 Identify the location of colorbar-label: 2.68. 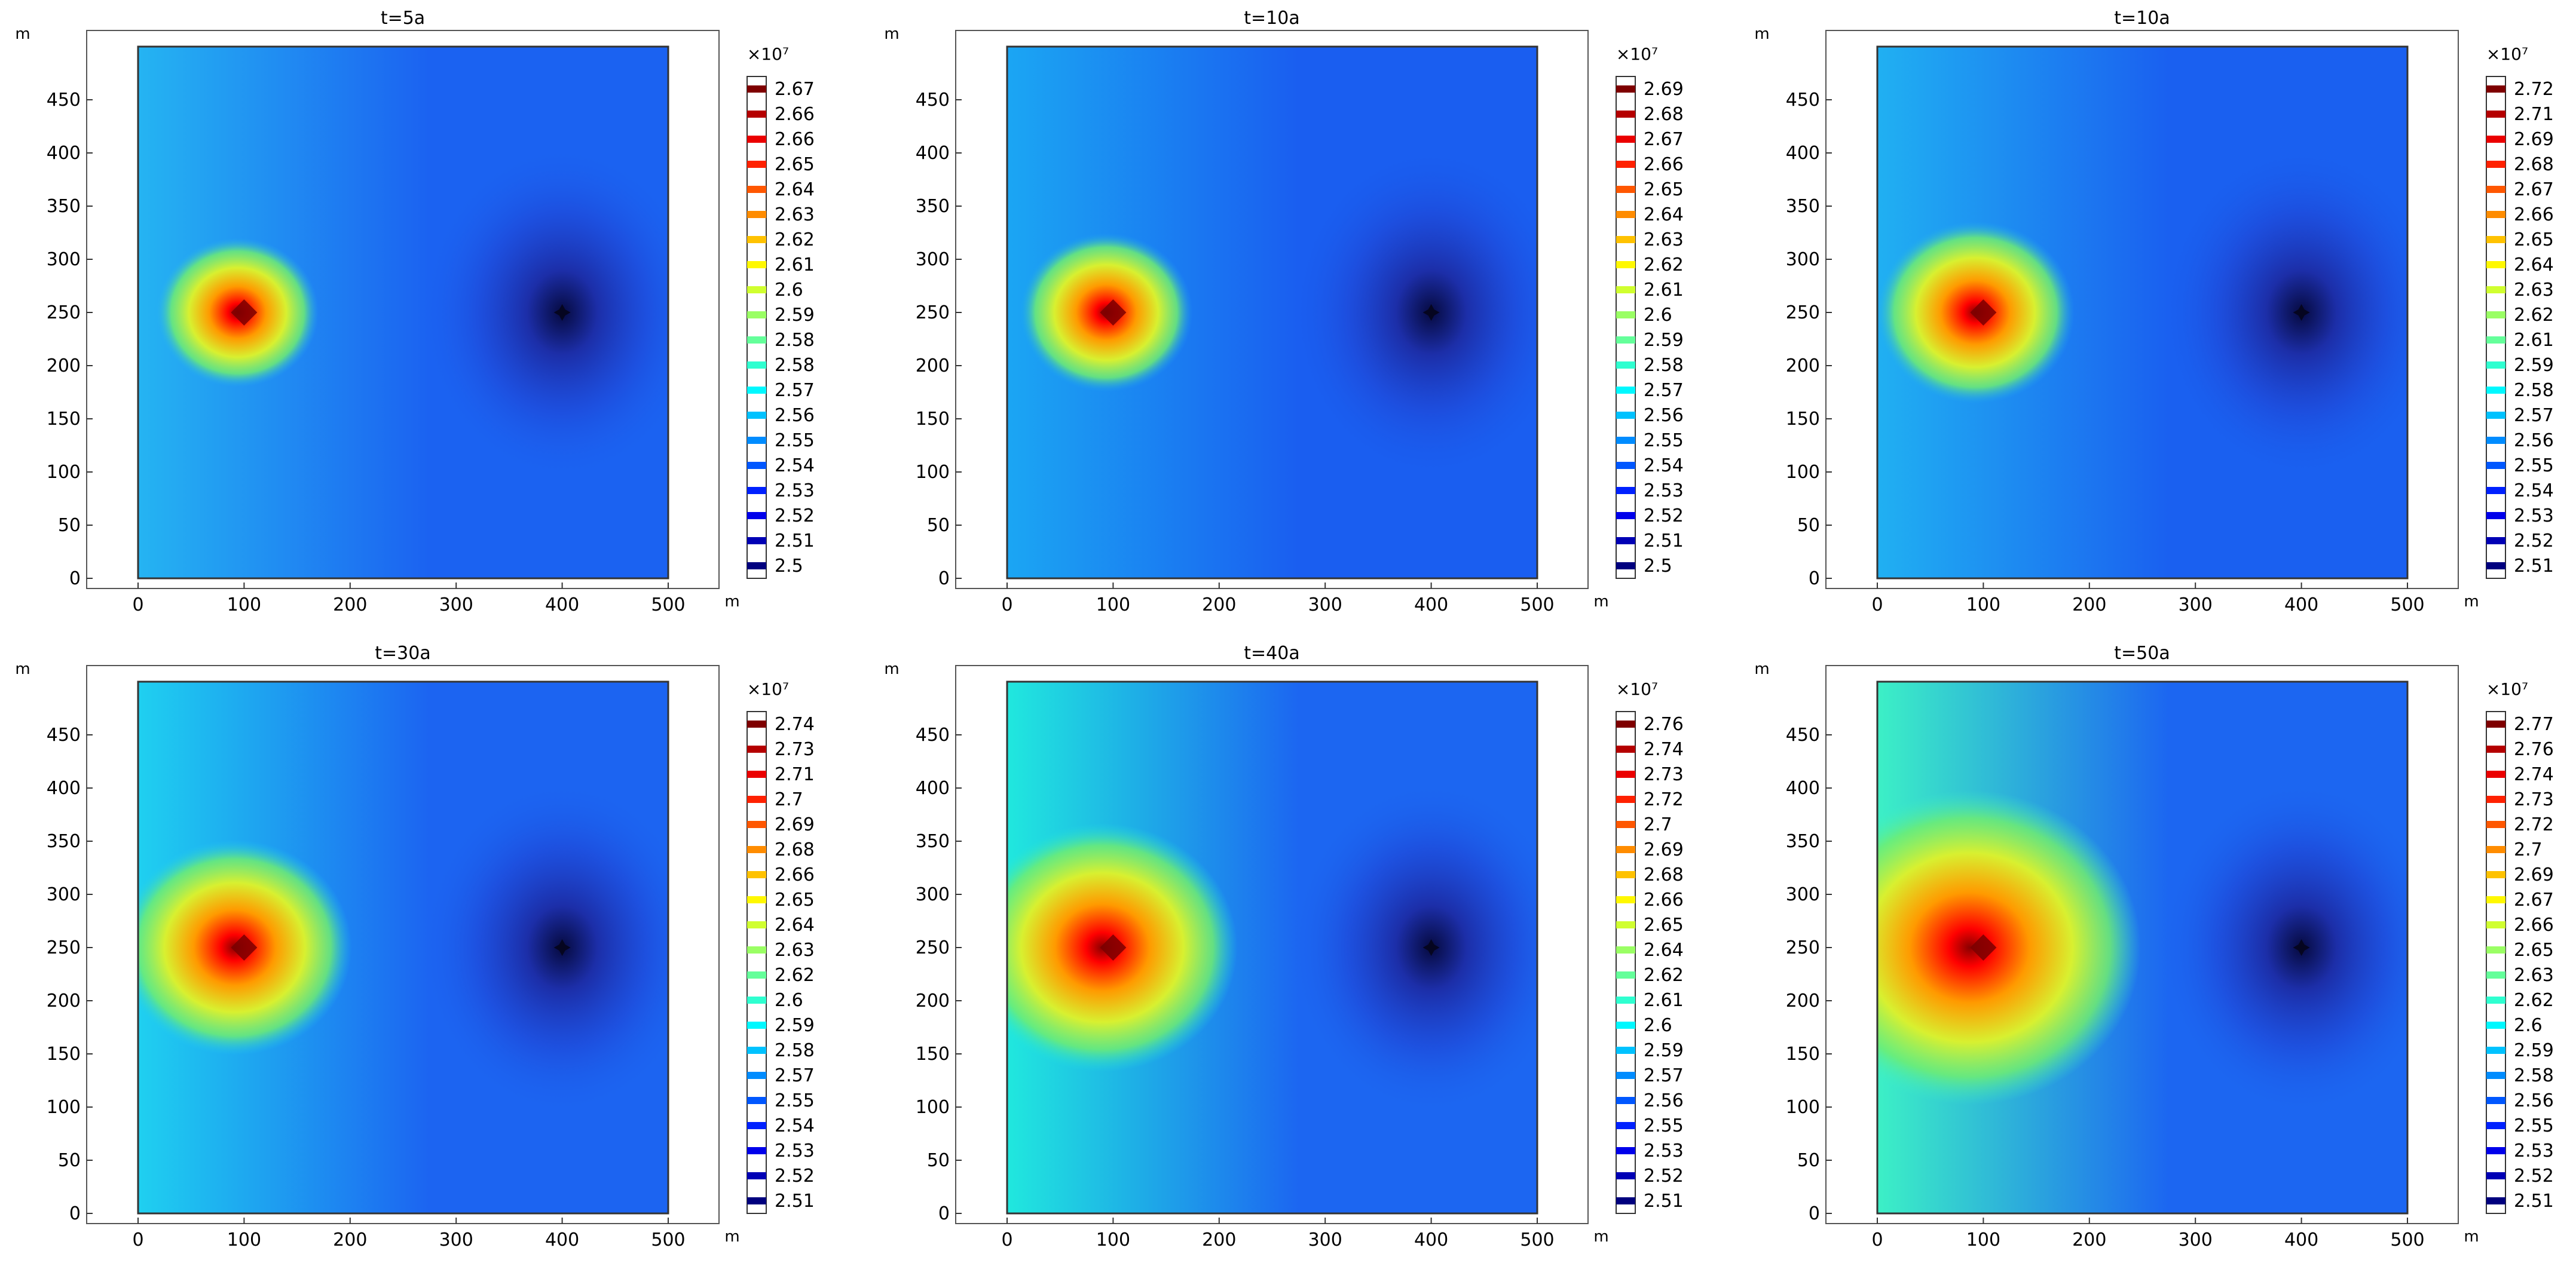
(2534, 164).